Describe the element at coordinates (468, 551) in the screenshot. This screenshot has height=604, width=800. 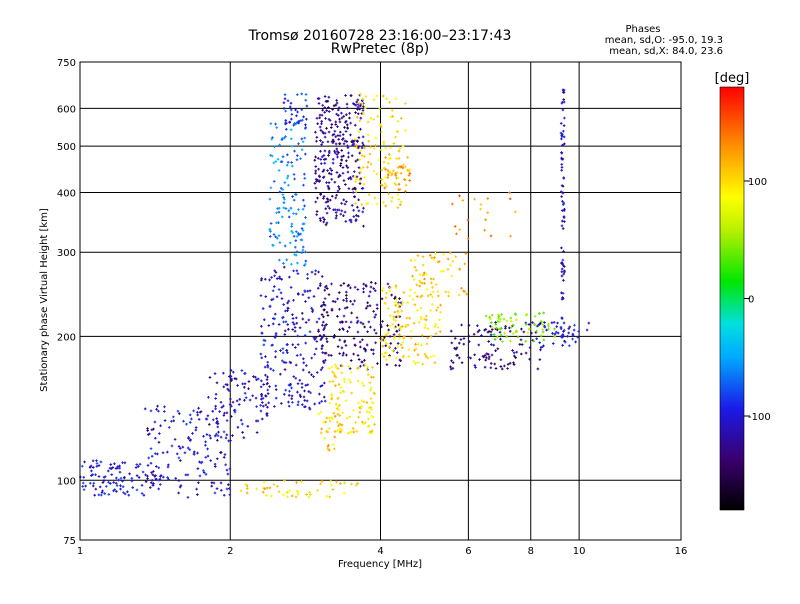
I see `x-tick-label: 6` at that location.